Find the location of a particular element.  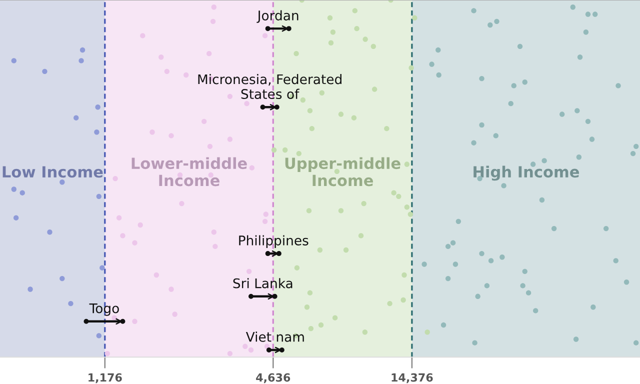

x-tick-label: 14,376 is located at coordinates (412, 378).